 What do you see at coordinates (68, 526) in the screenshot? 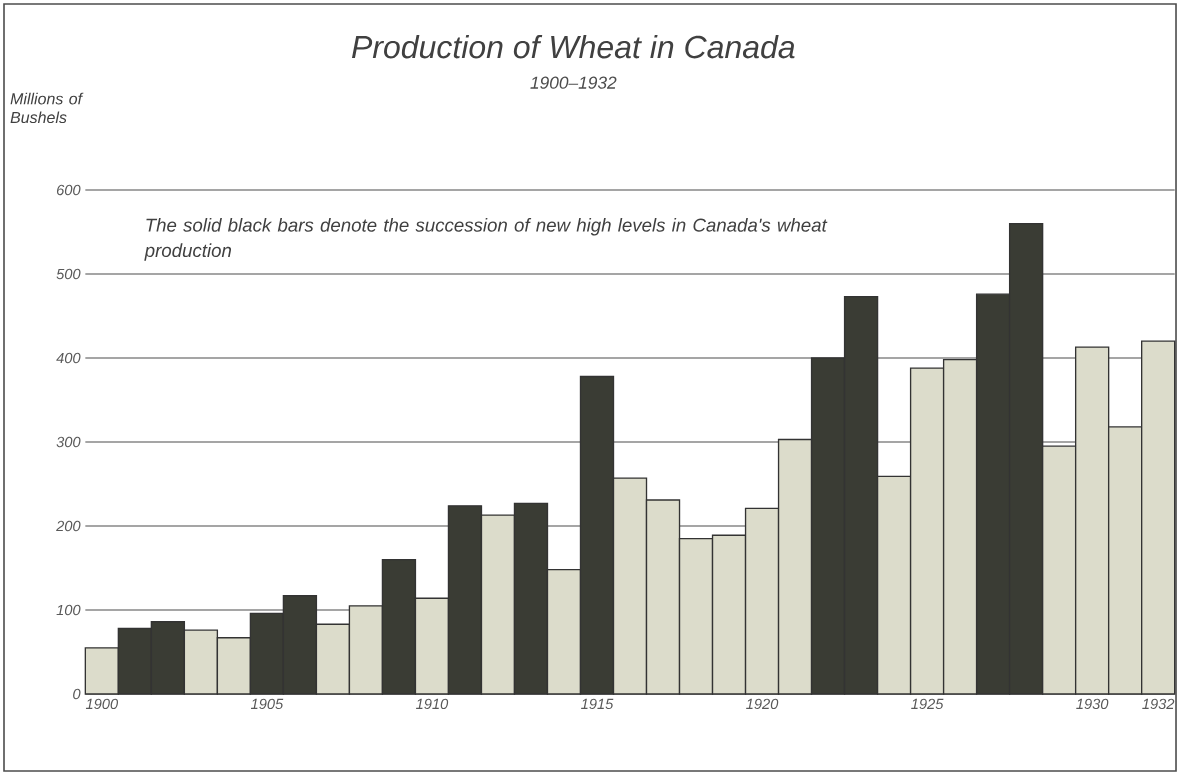
I see `y-tick-label: 200` at bounding box center [68, 526].